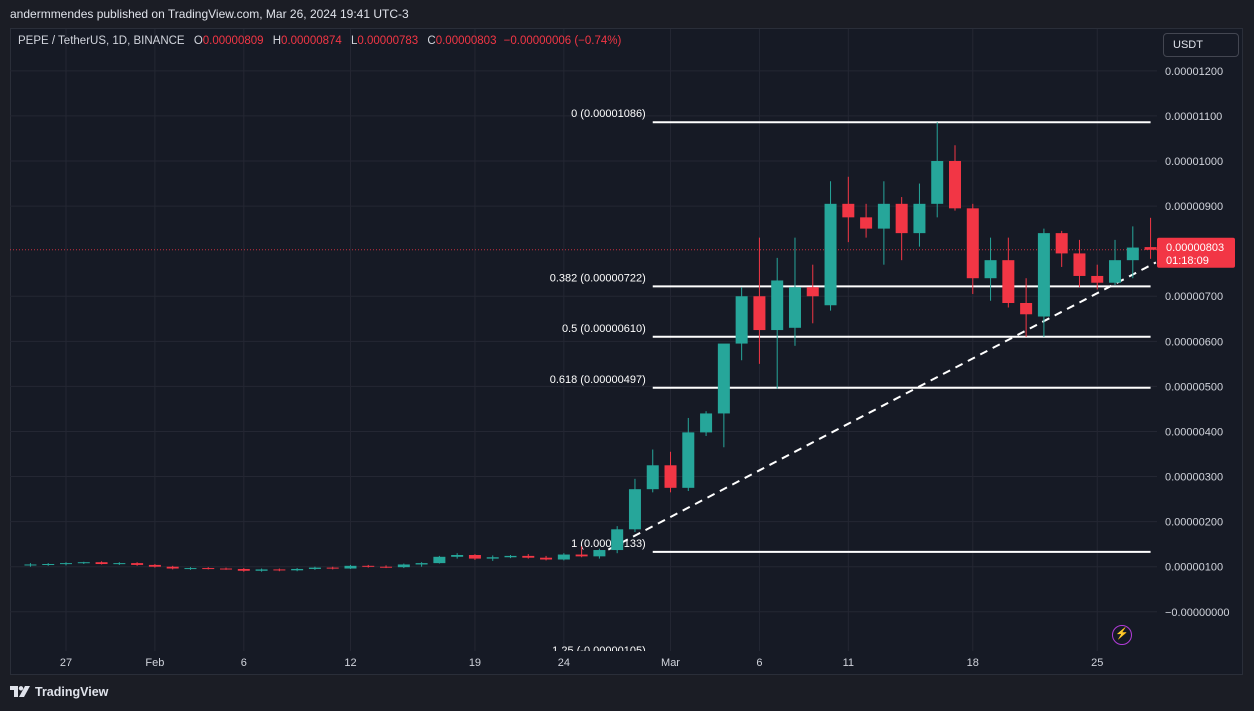 This screenshot has height=711, width=1254. Describe the element at coordinates (604, 329) in the screenshot. I see `fib-level-label: 0.5 (0.00000610)` at that location.